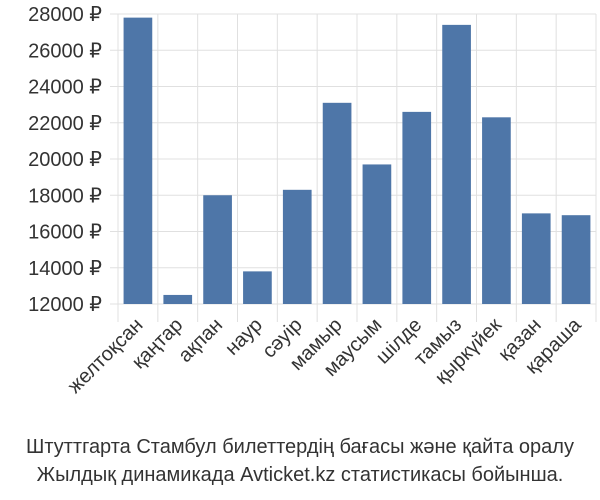 This screenshot has width=600, height=500. What do you see at coordinates (65, 88) in the screenshot?
I see `y-tick-label: 24000 ₽` at bounding box center [65, 88].